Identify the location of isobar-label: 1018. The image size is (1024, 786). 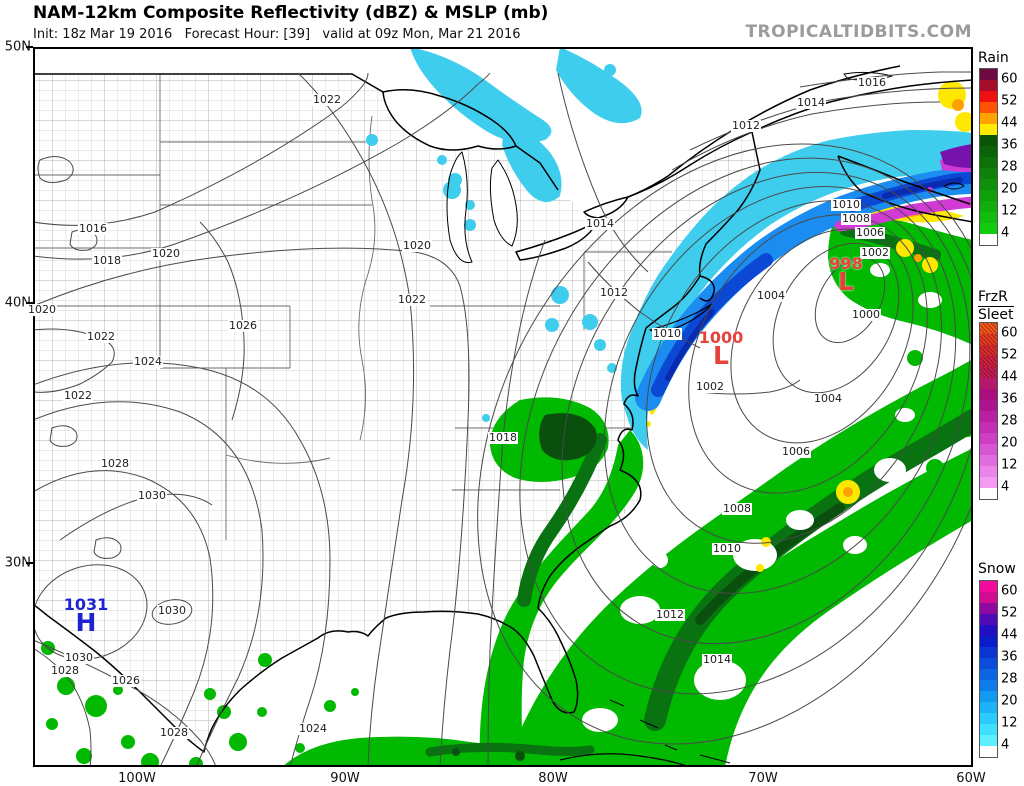
(107, 260).